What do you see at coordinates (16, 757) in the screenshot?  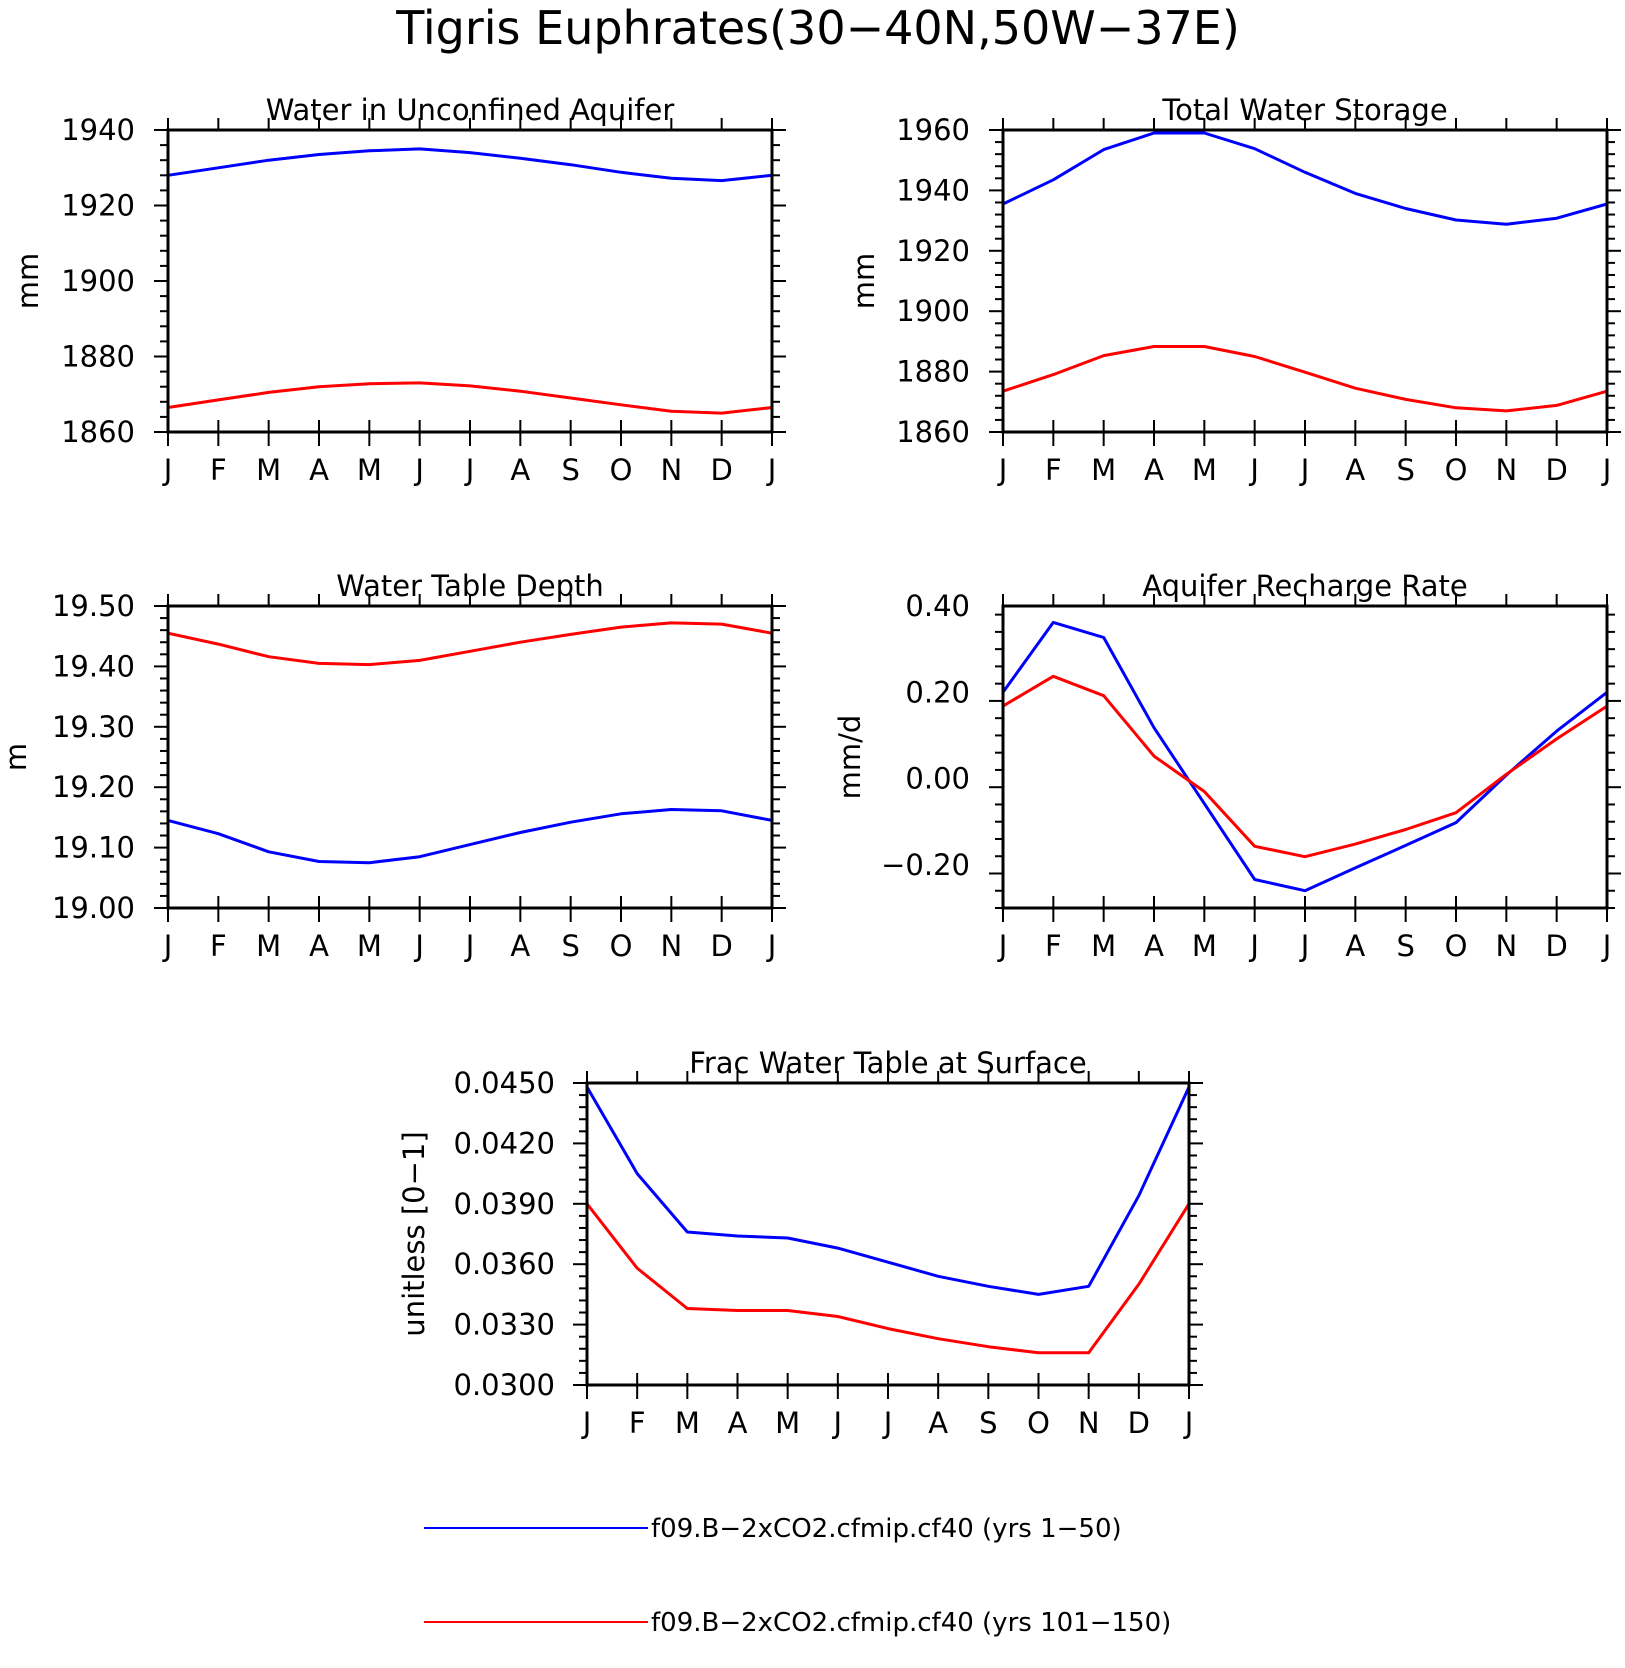 I see `y-axis-label: m` at bounding box center [16, 757].